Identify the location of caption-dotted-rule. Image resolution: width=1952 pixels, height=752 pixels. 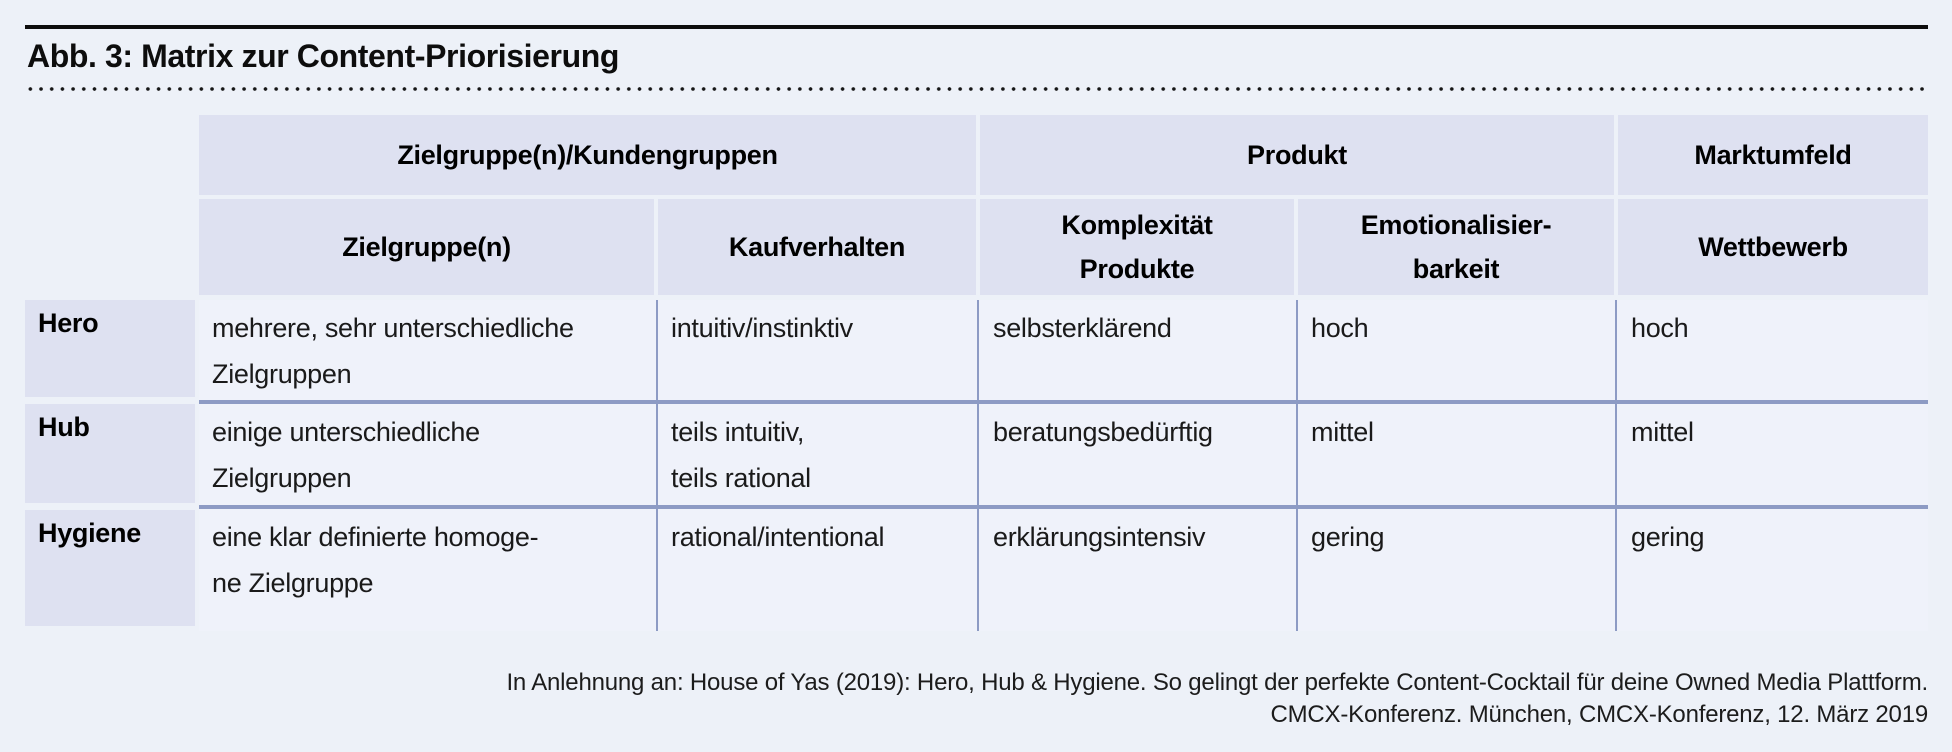
(976, 89).